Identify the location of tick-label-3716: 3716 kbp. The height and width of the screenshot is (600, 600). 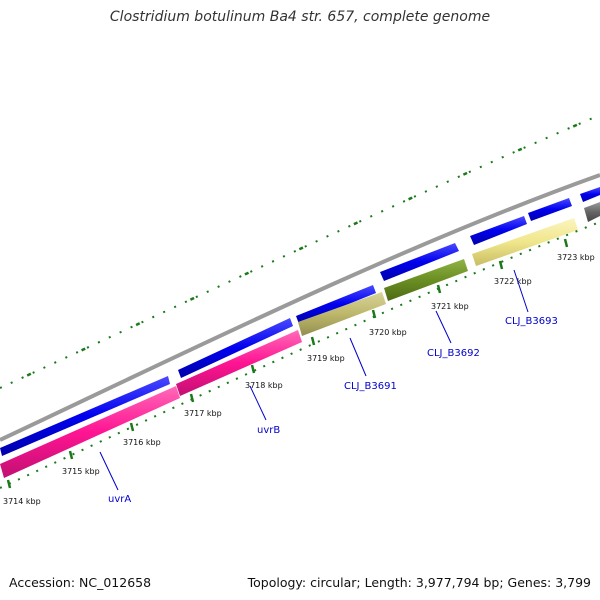
(142, 442).